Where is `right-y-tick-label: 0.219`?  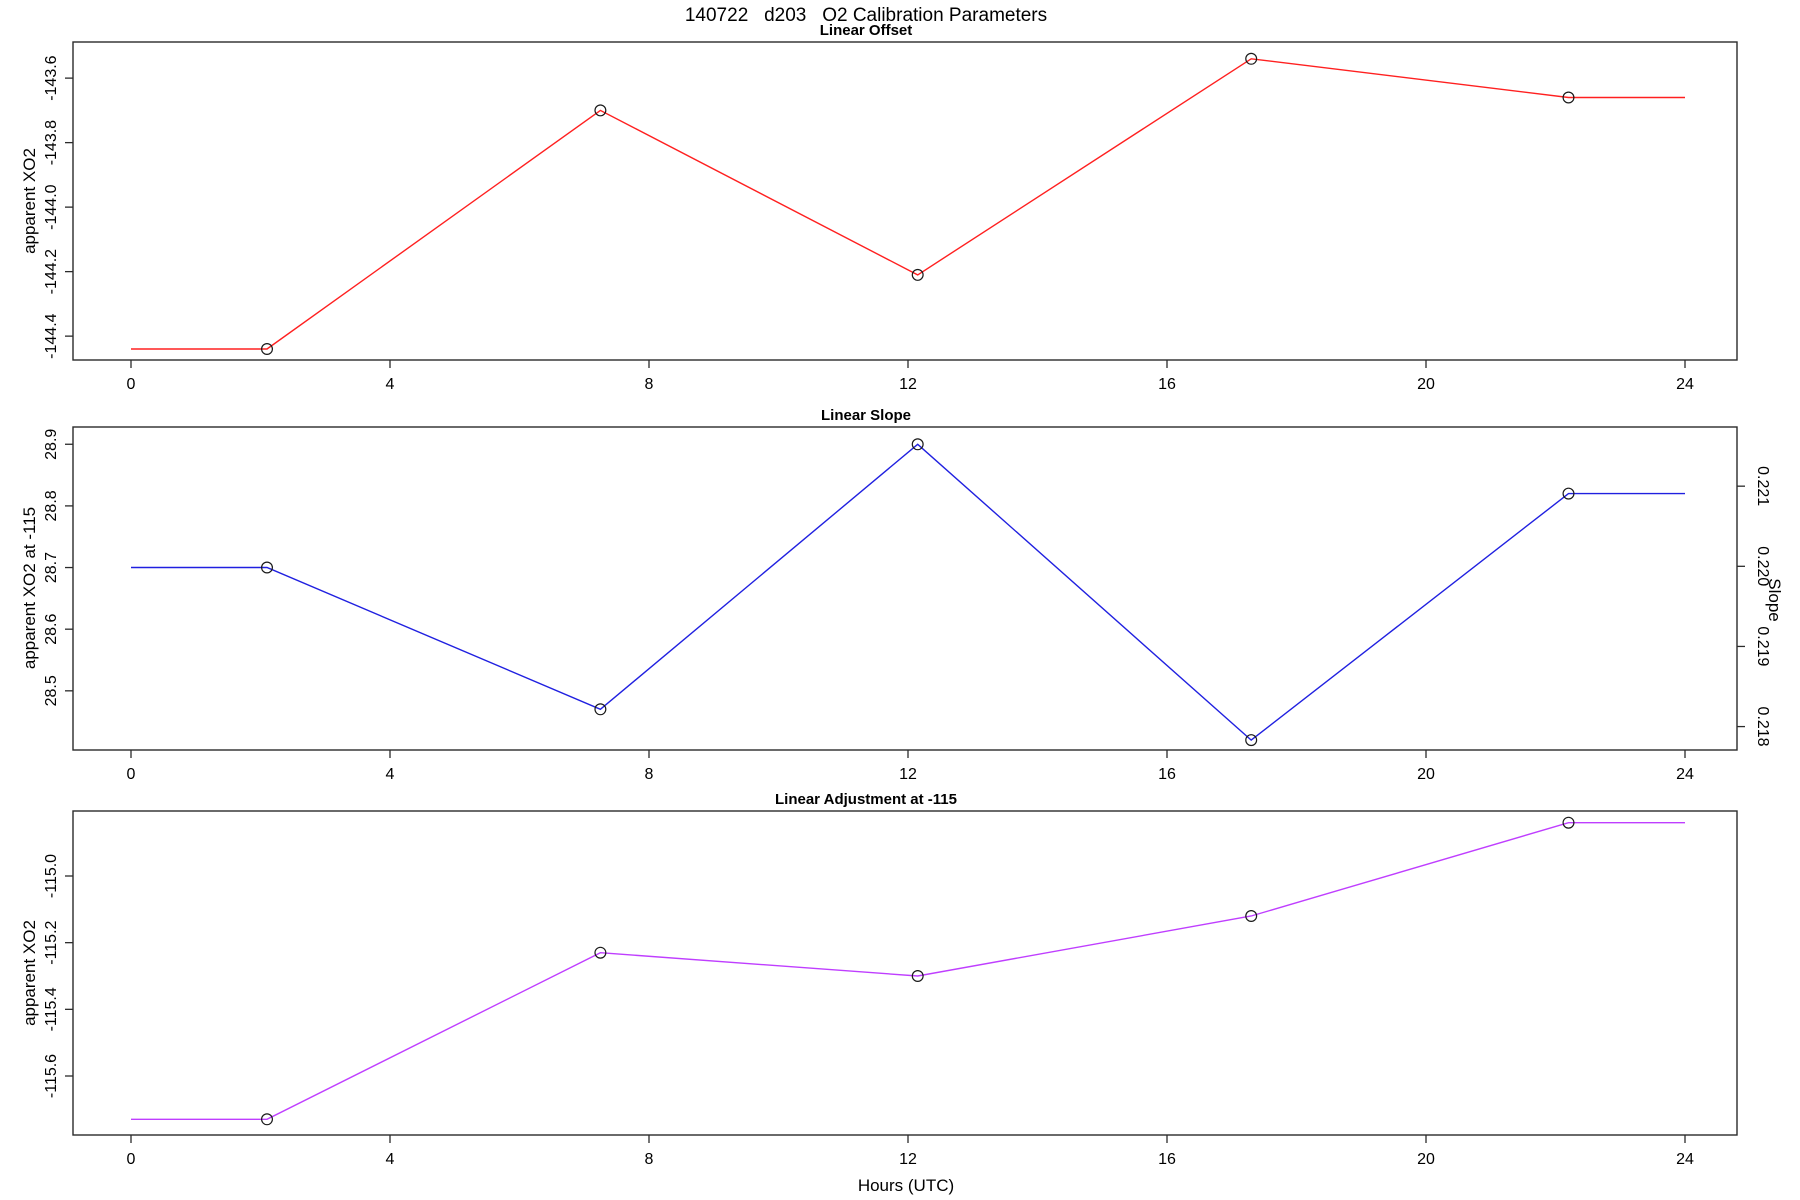
right-y-tick-label: 0.219 is located at coordinates (1762, 646).